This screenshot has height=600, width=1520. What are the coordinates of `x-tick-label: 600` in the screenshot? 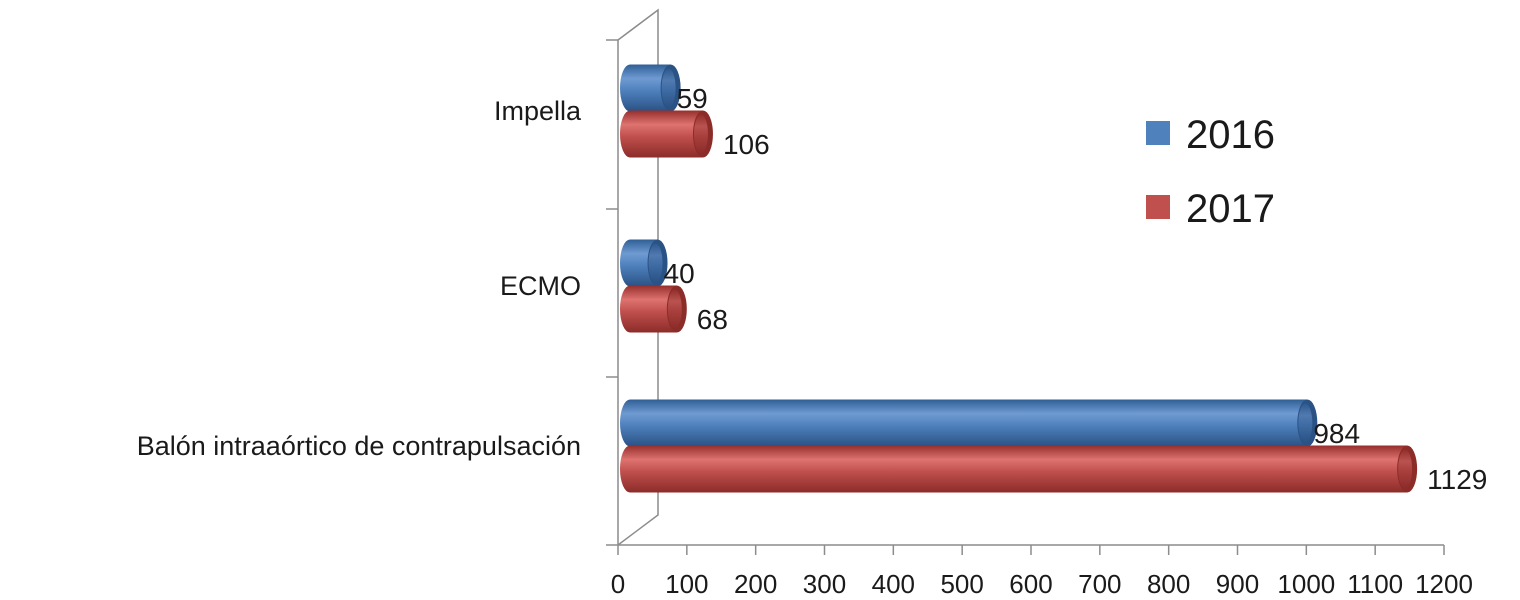 It's located at (1030, 584).